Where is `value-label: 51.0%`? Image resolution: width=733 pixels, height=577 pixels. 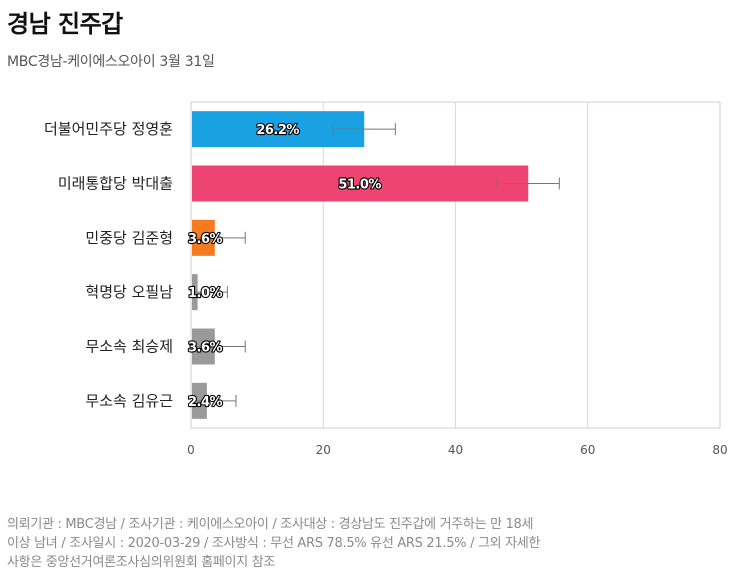
value-label: 51.0% is located at coordinates (359, 185).